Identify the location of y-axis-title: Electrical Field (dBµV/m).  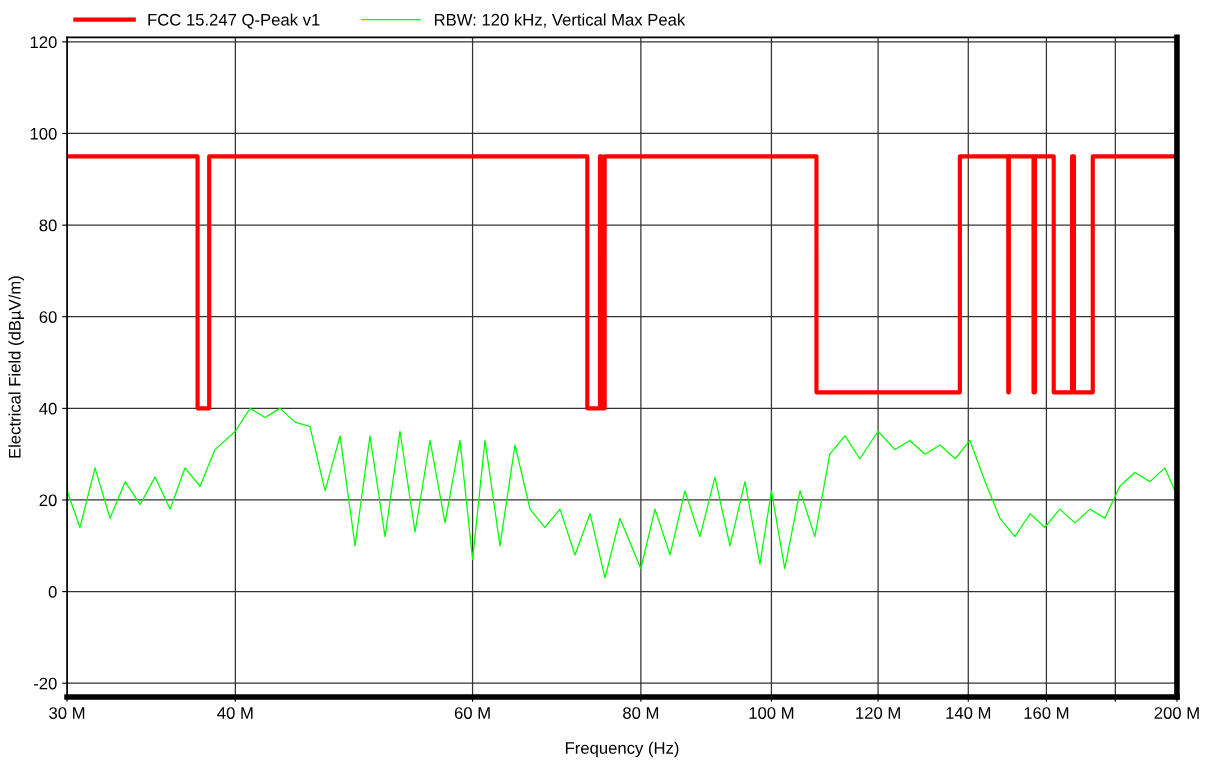
(16, 367).